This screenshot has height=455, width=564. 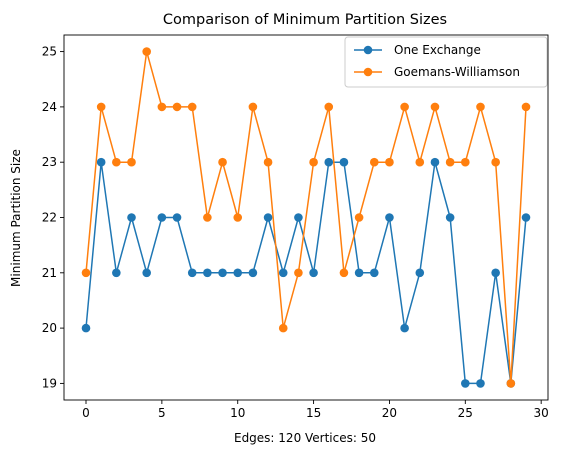 What do you see at coordinates (49, 218) in the screenshot?
I see `y-tick-label: 22` at bounding box center [49, 218].